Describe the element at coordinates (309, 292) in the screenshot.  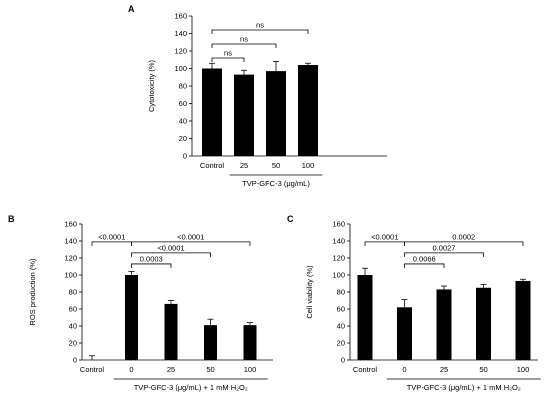
I see `y-axis-label: Cell viability (%)` at that location.